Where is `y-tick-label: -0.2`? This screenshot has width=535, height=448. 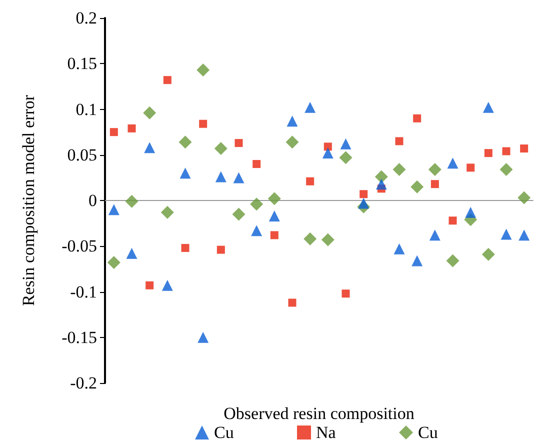
y-tick-label: -0.2 is located at coordinates (83, 383).